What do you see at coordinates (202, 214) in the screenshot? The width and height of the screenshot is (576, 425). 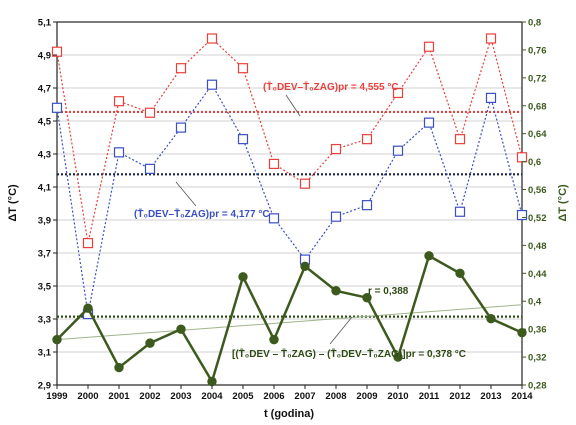 I see `annotation-blue-mean: (T̄₀DEV–T̄₀ZAG)pr = 4,177 °C` at bounding box center [202, 214].